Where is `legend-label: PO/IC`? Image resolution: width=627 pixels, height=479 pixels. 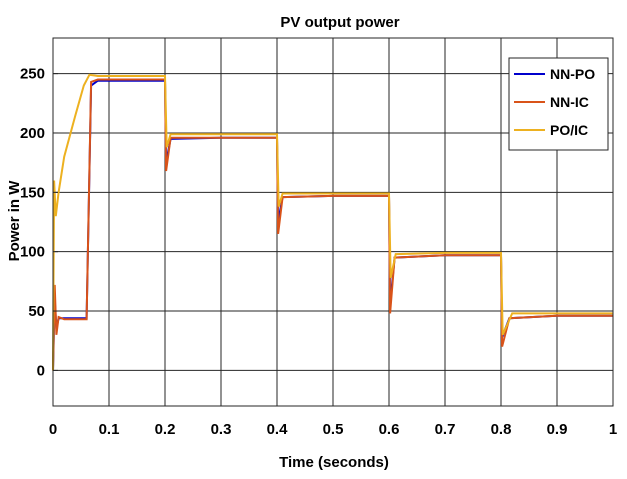
legend-label: PO/IC is located at coordinates (569, 130).